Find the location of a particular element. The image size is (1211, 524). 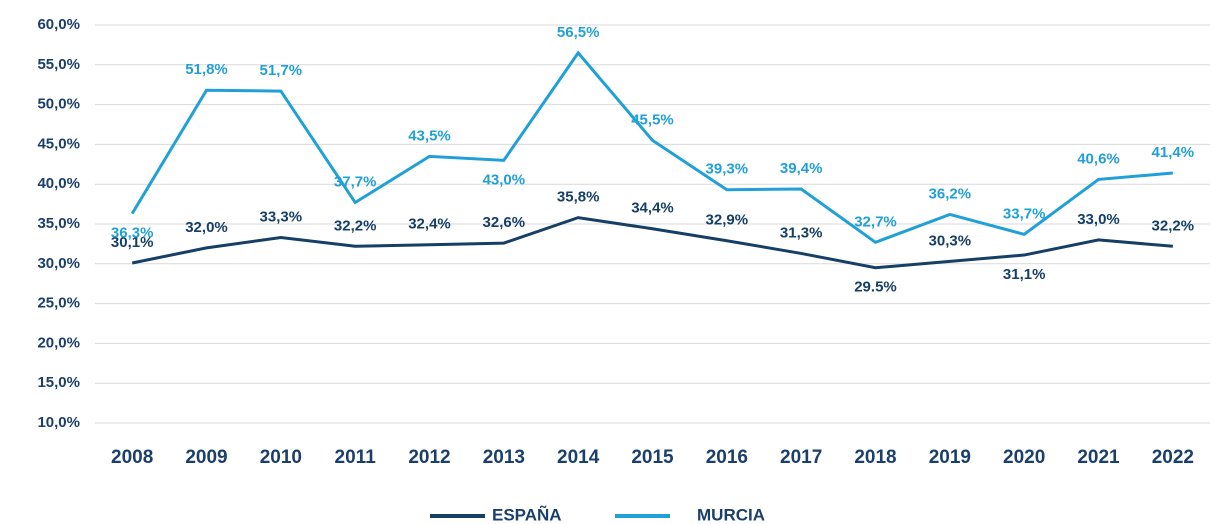

data-label: 29.5% is located at coordinates (875, 287).